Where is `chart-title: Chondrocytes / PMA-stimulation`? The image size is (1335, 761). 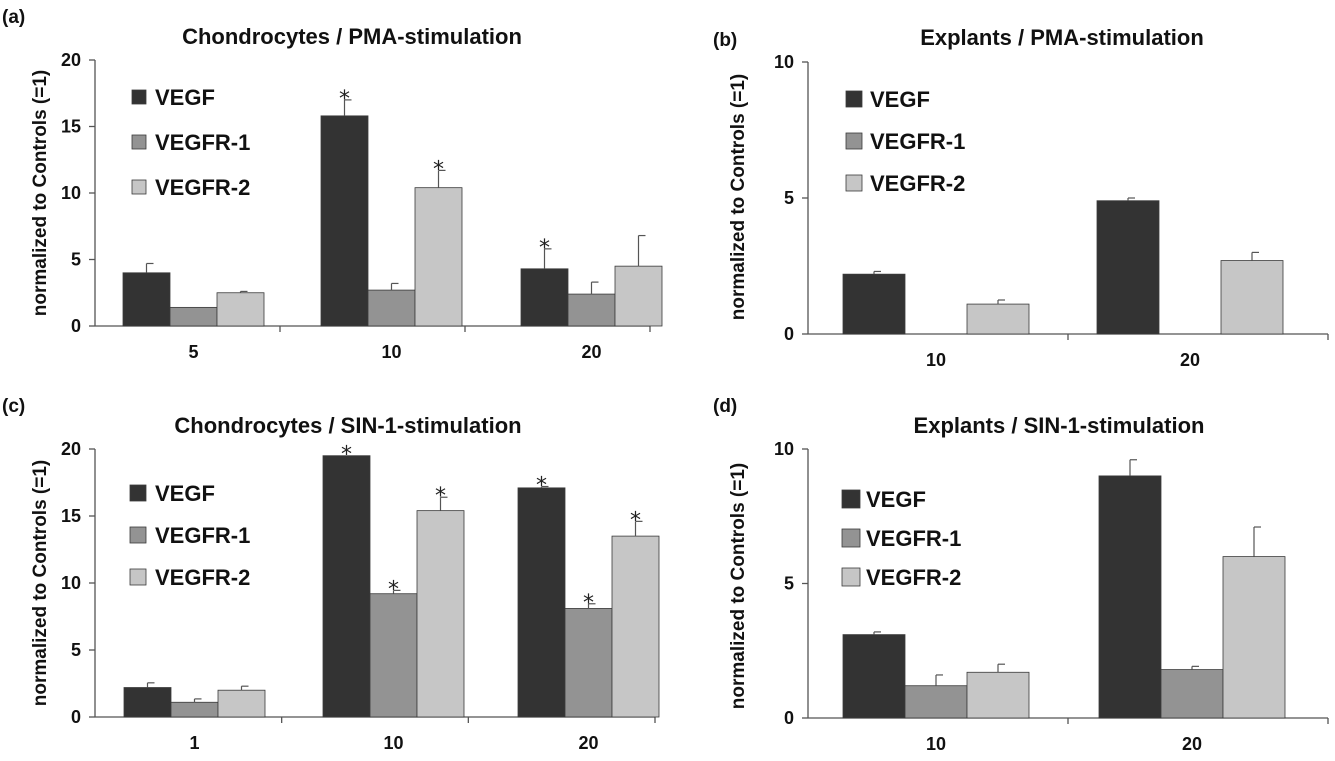 chart-title: Chondrocytes / PMA-stimulation is located at coordinates (352, 36).